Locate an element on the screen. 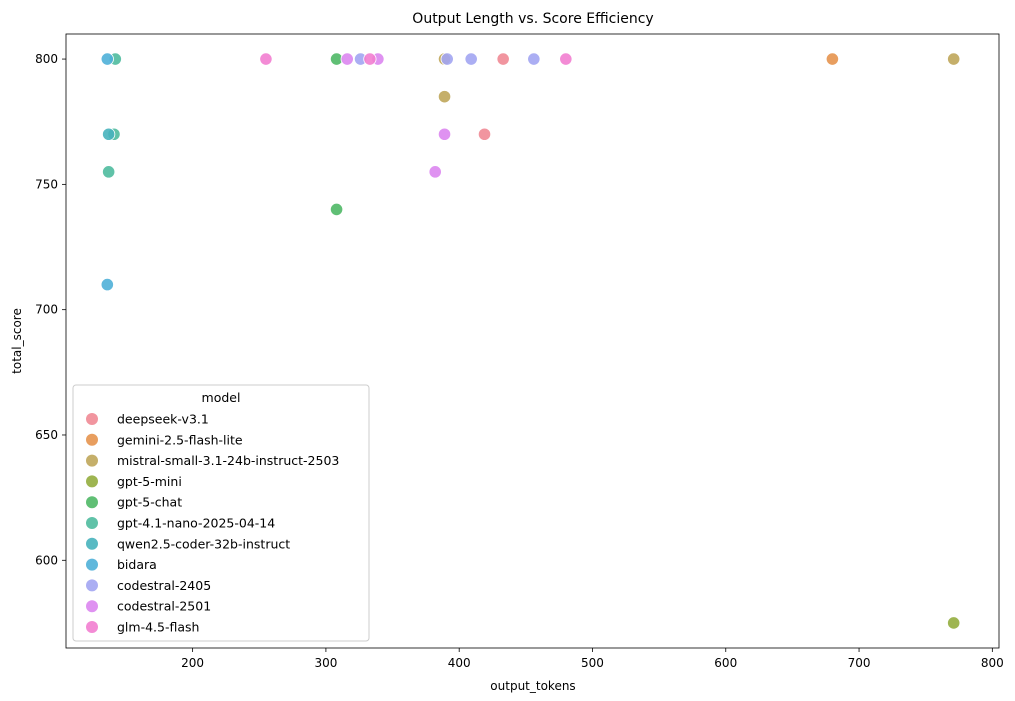 This screenshot has height=701, width=1015. legend-label: codestral-2501 is located at coordinates (164, 606).